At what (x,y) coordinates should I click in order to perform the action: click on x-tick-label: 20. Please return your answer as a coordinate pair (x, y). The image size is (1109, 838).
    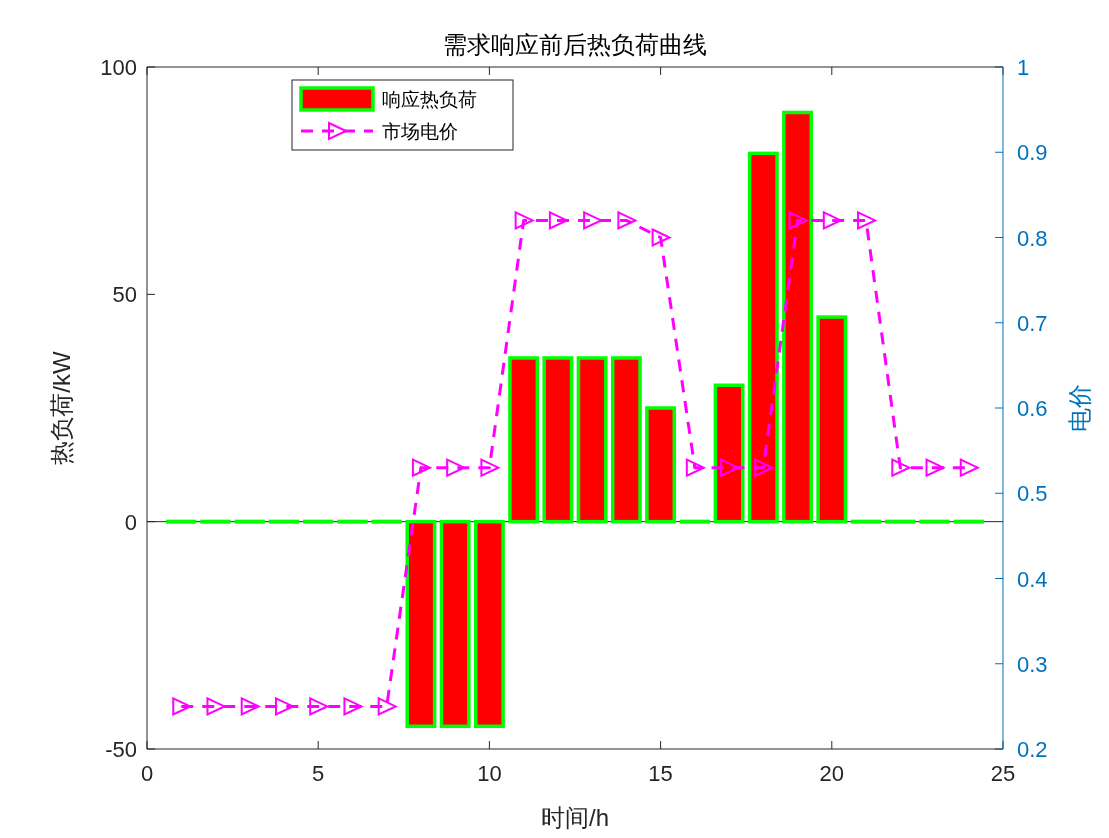
    Looking at the image, I should click on (832, 773).